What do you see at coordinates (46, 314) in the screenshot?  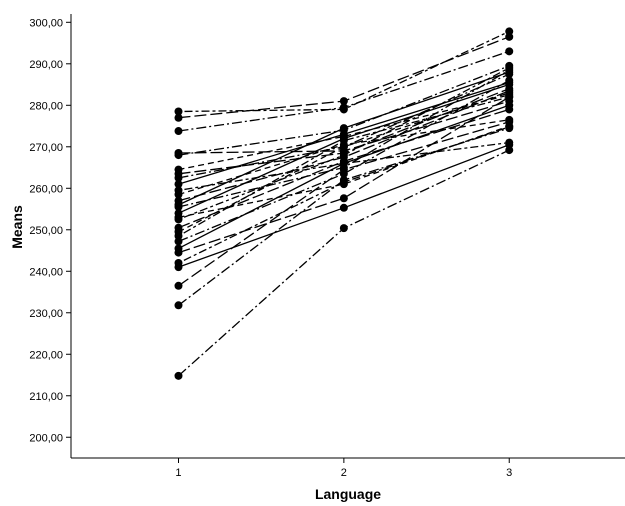 I see `y-tick-label: 230,00` at bounding box center [46, 314].